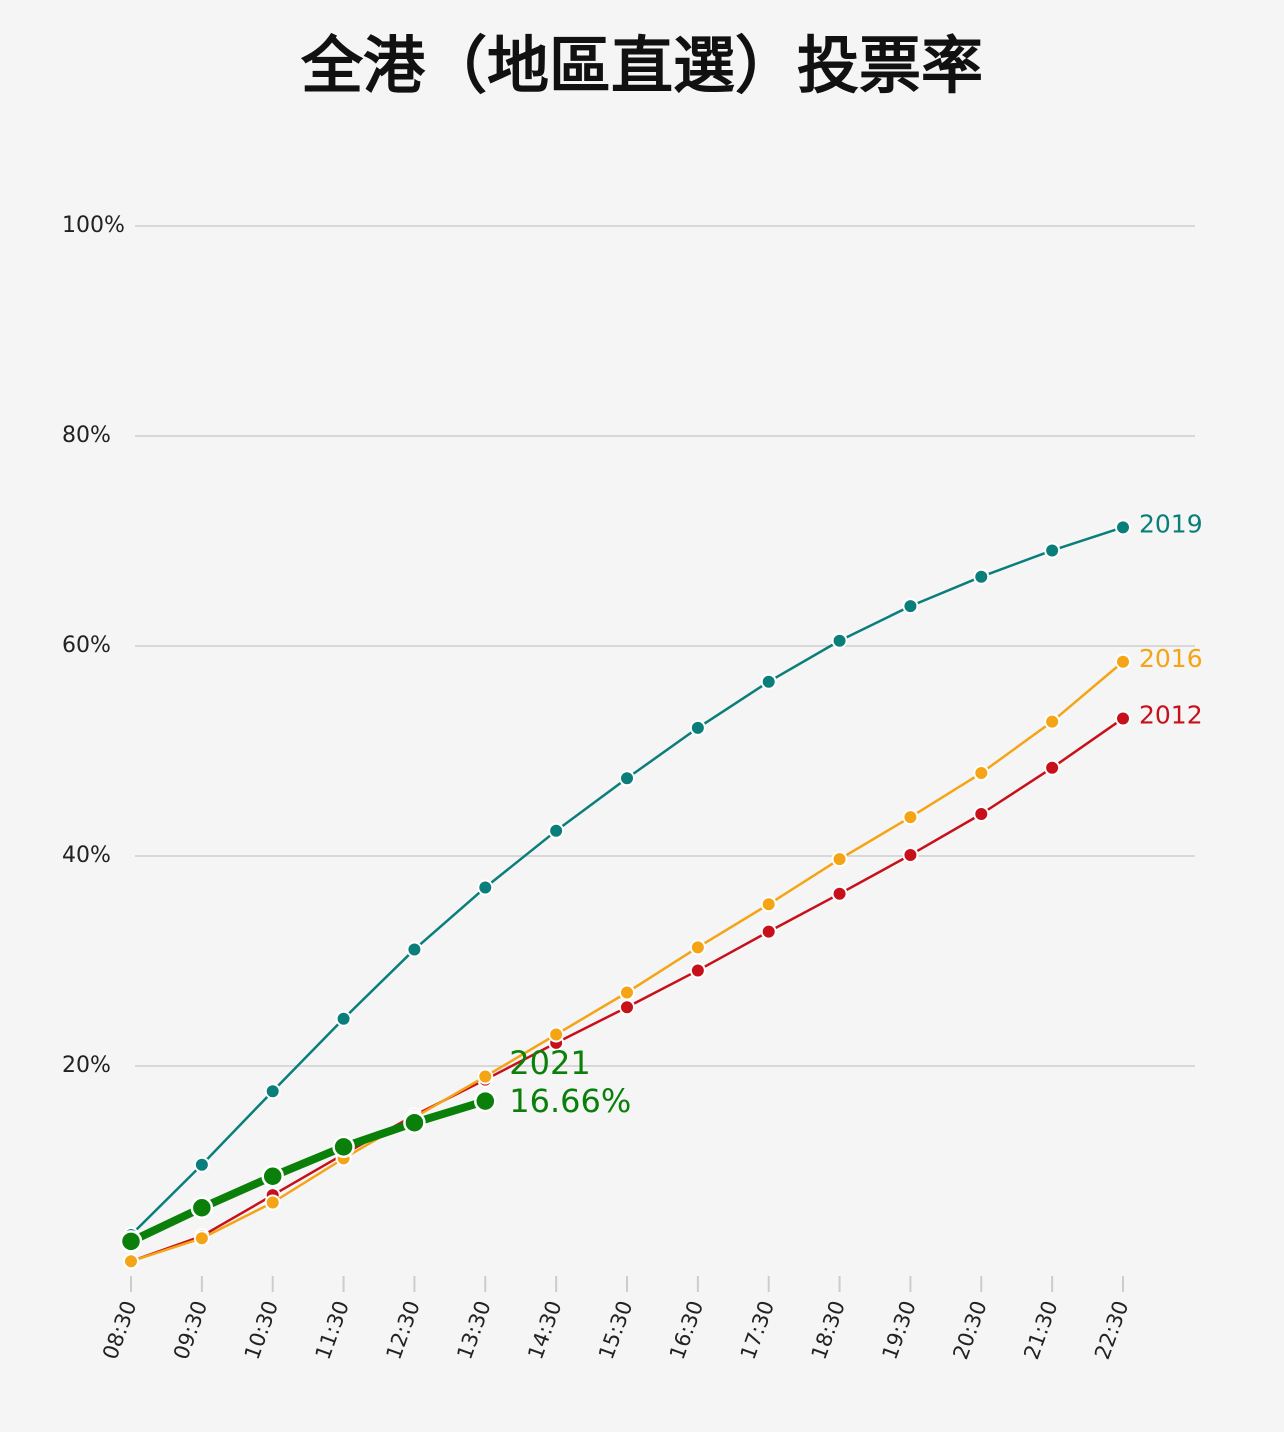 The image size is (1284, 1432). I want to click on x-tick-label: 11:30, so click(332, 1330).